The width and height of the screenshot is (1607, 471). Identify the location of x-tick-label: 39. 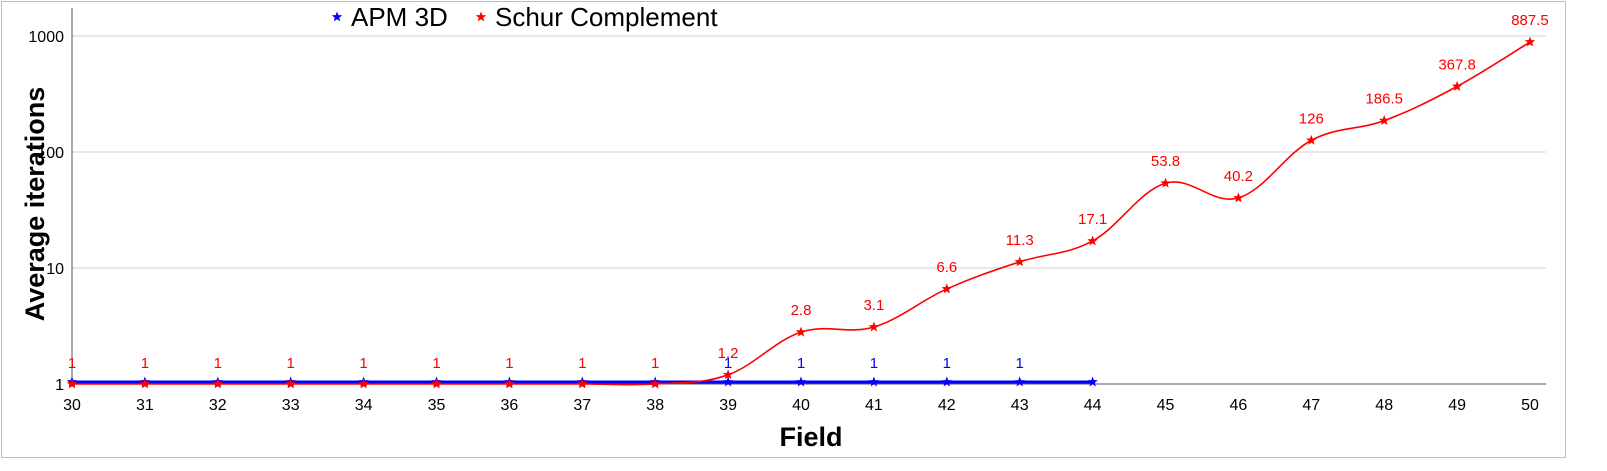
(728, 405).